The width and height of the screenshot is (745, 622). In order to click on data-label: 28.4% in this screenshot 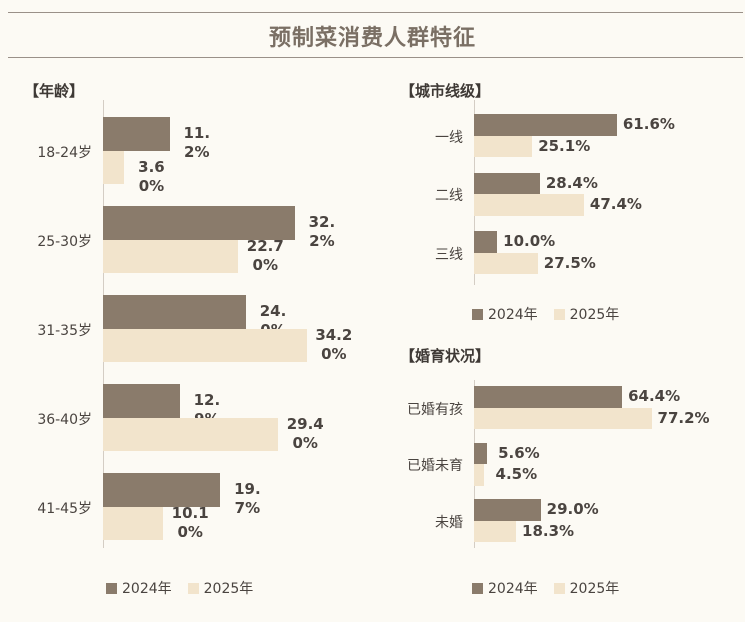, I will do `click(571, 182)`.